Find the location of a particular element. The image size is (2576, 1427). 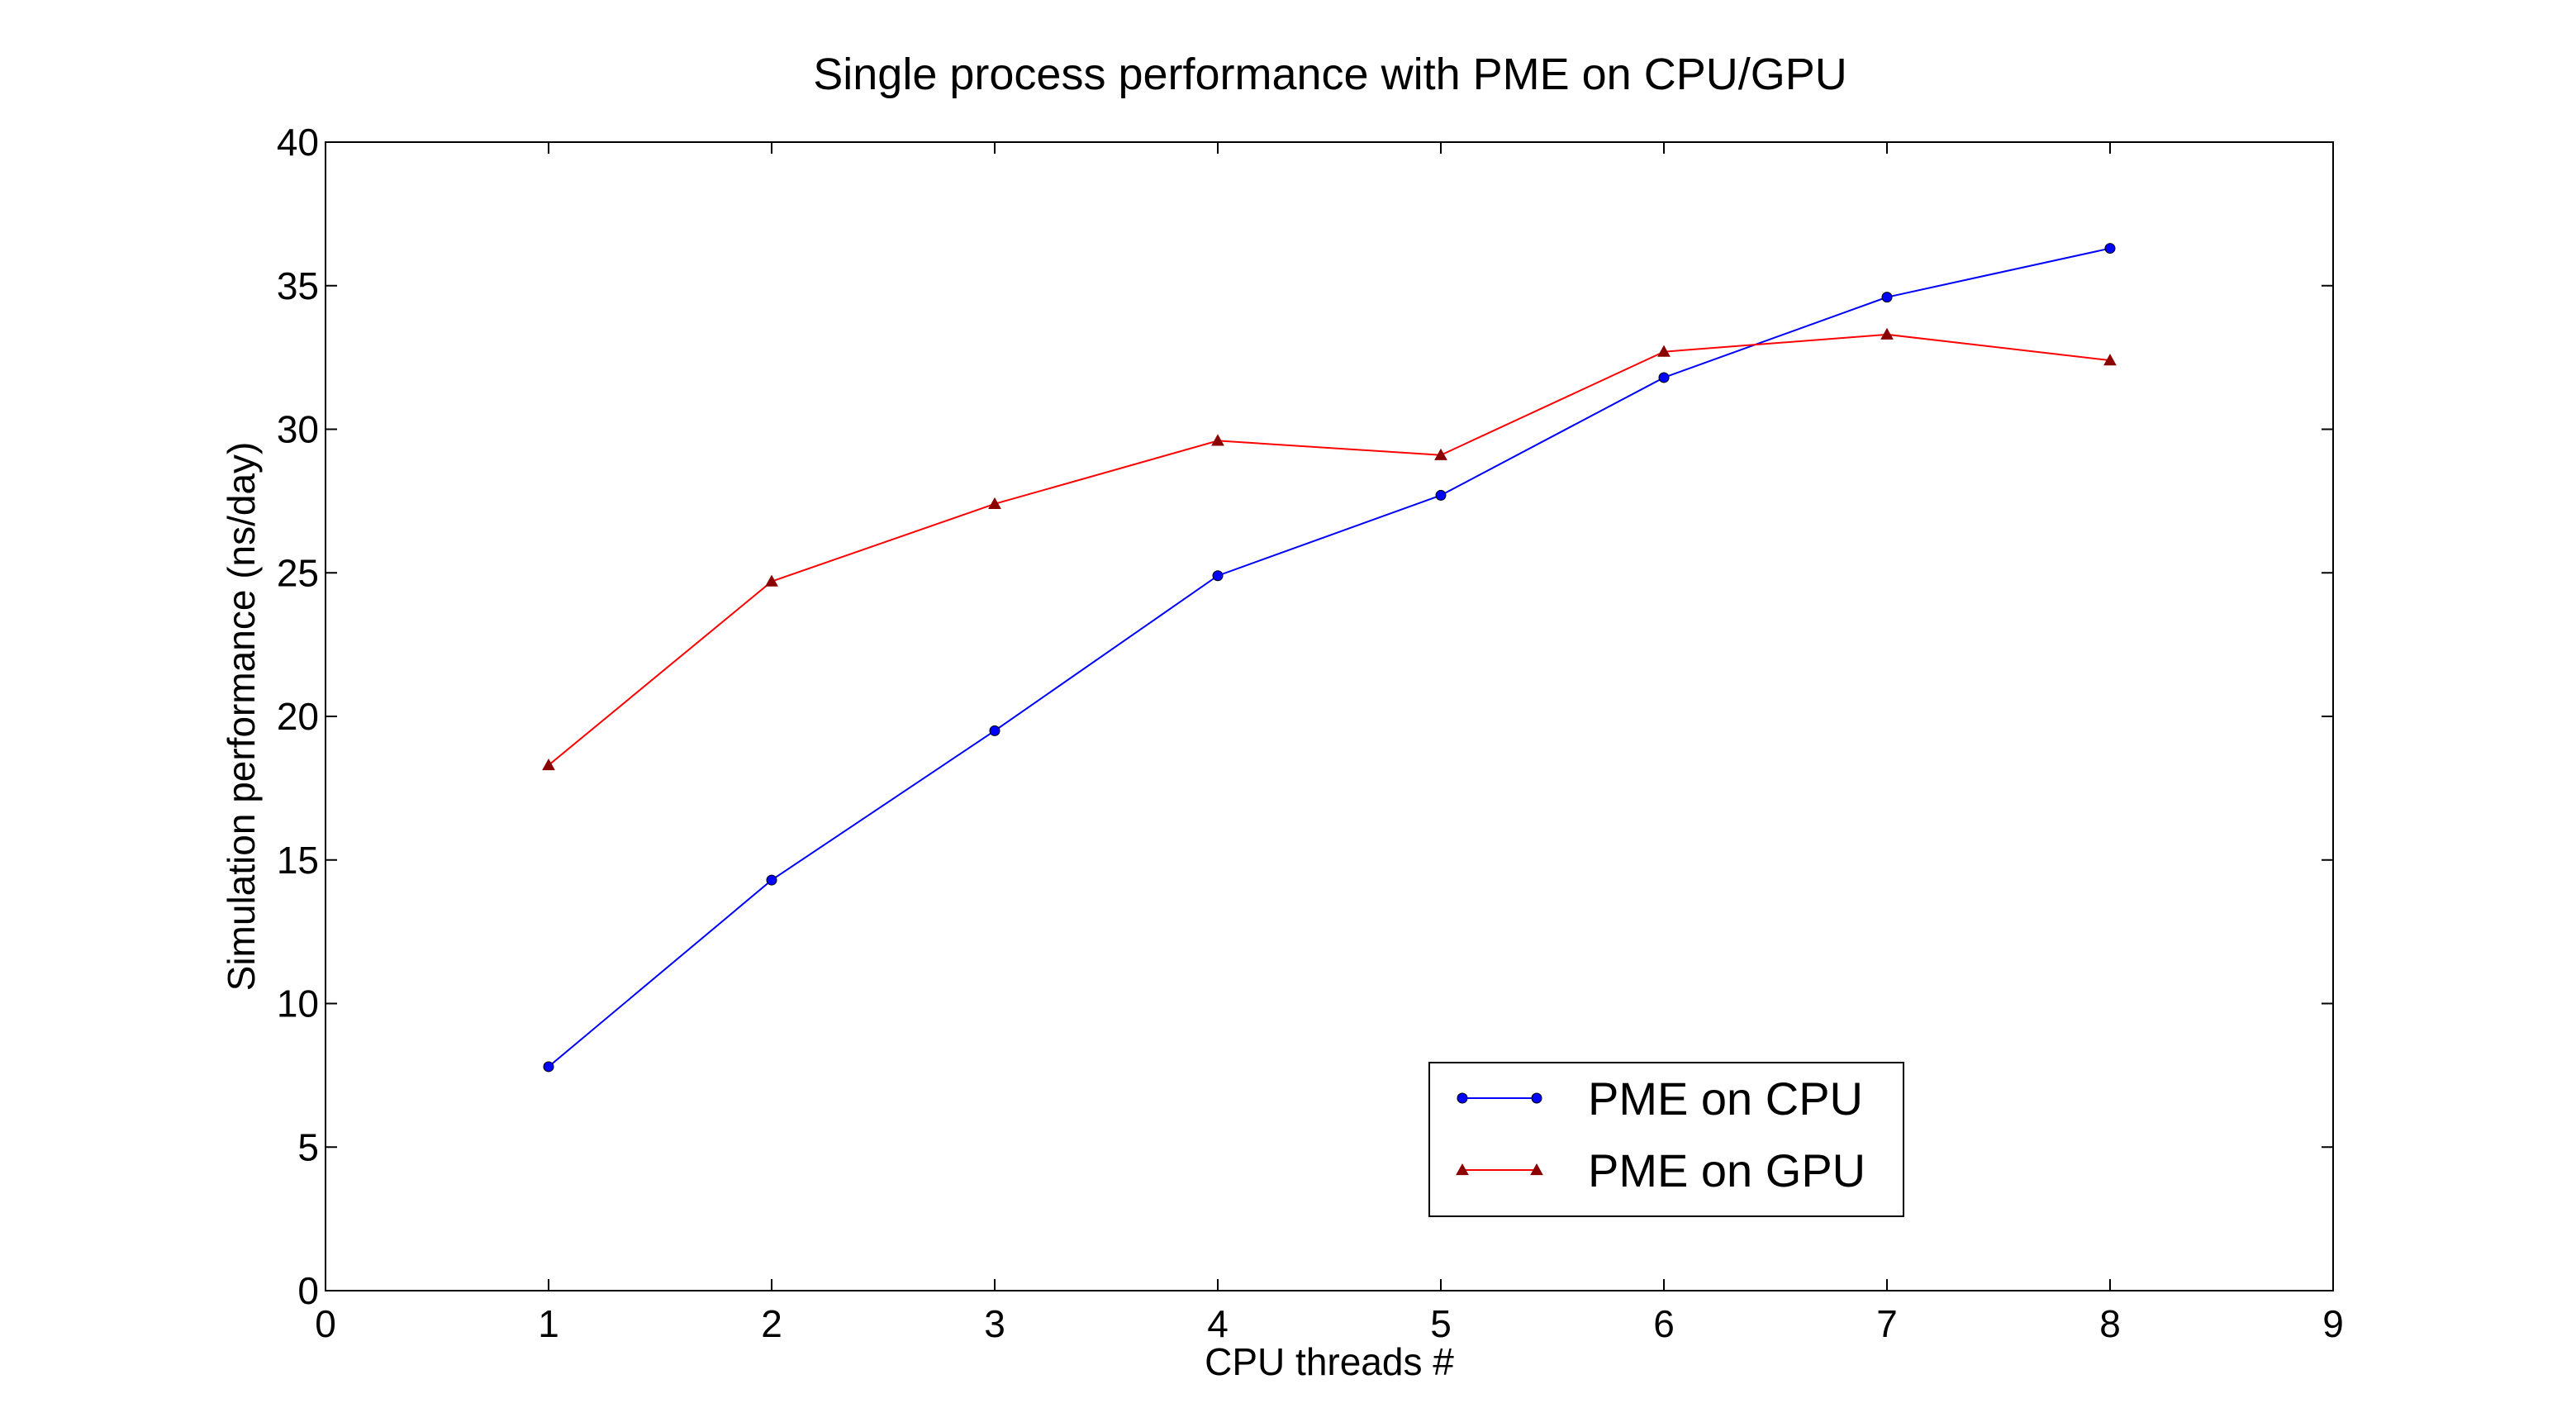

x-tick-label: 0 is located at coordinates (325, 1323).